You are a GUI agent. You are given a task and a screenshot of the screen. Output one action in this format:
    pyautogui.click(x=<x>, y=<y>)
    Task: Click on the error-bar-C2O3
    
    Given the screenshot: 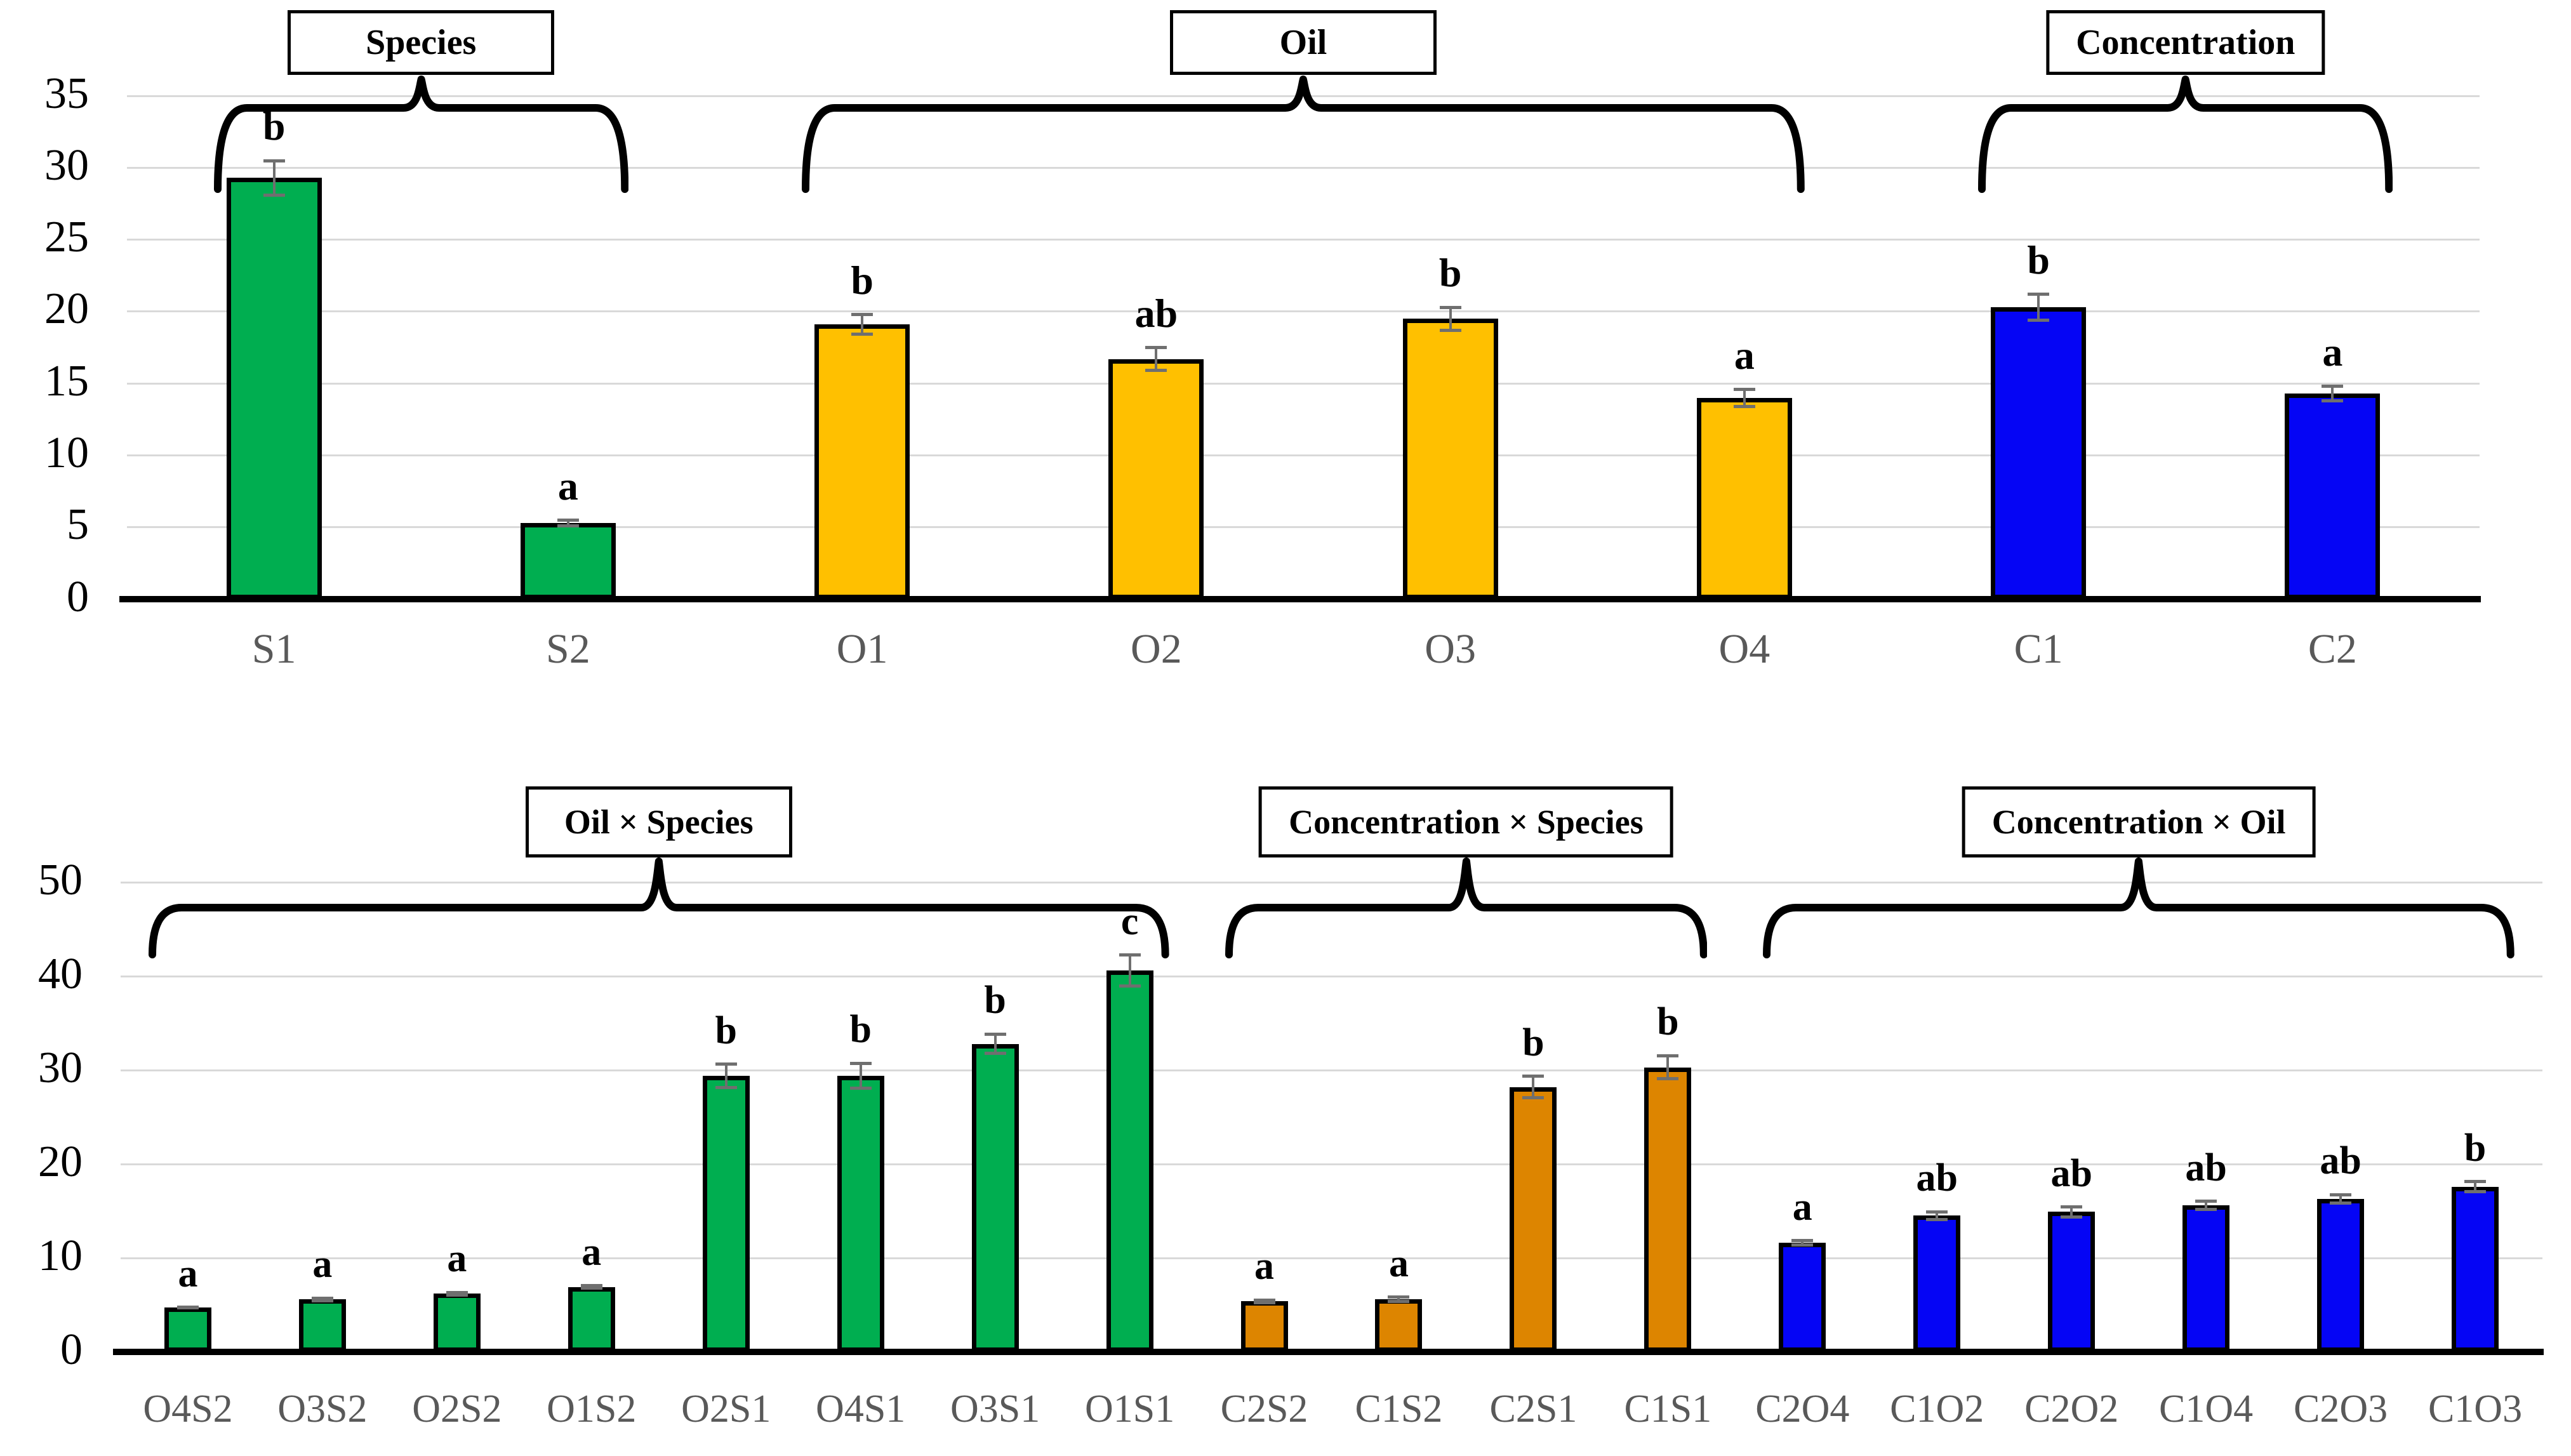 What is the action you would take?
    pyautogui.click(x=2341, y=1199)
    